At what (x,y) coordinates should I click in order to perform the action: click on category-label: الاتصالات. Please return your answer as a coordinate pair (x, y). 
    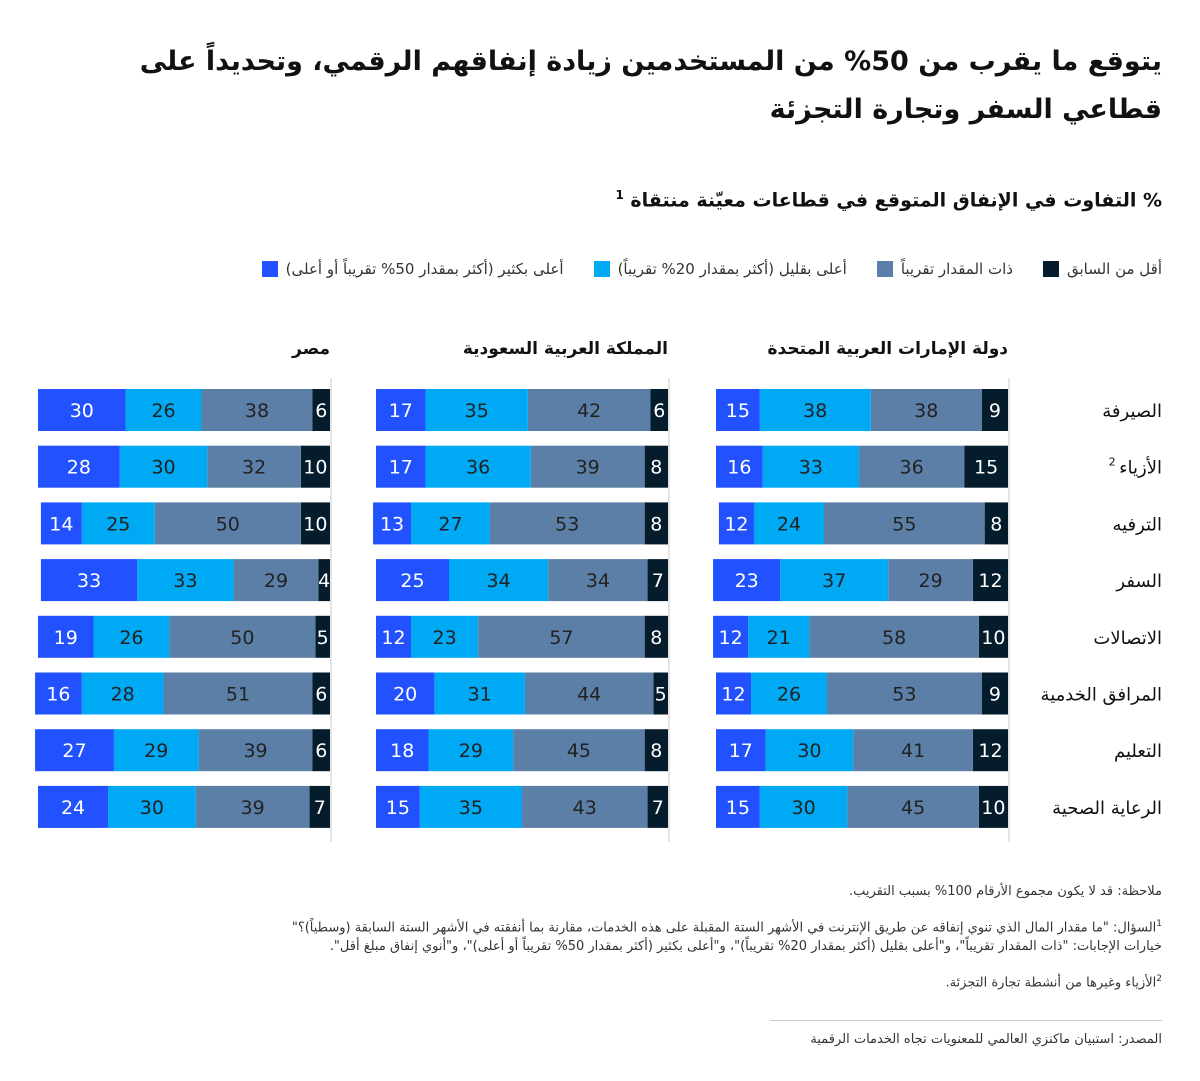
    Looking at the image, I should click on (1127, 638).